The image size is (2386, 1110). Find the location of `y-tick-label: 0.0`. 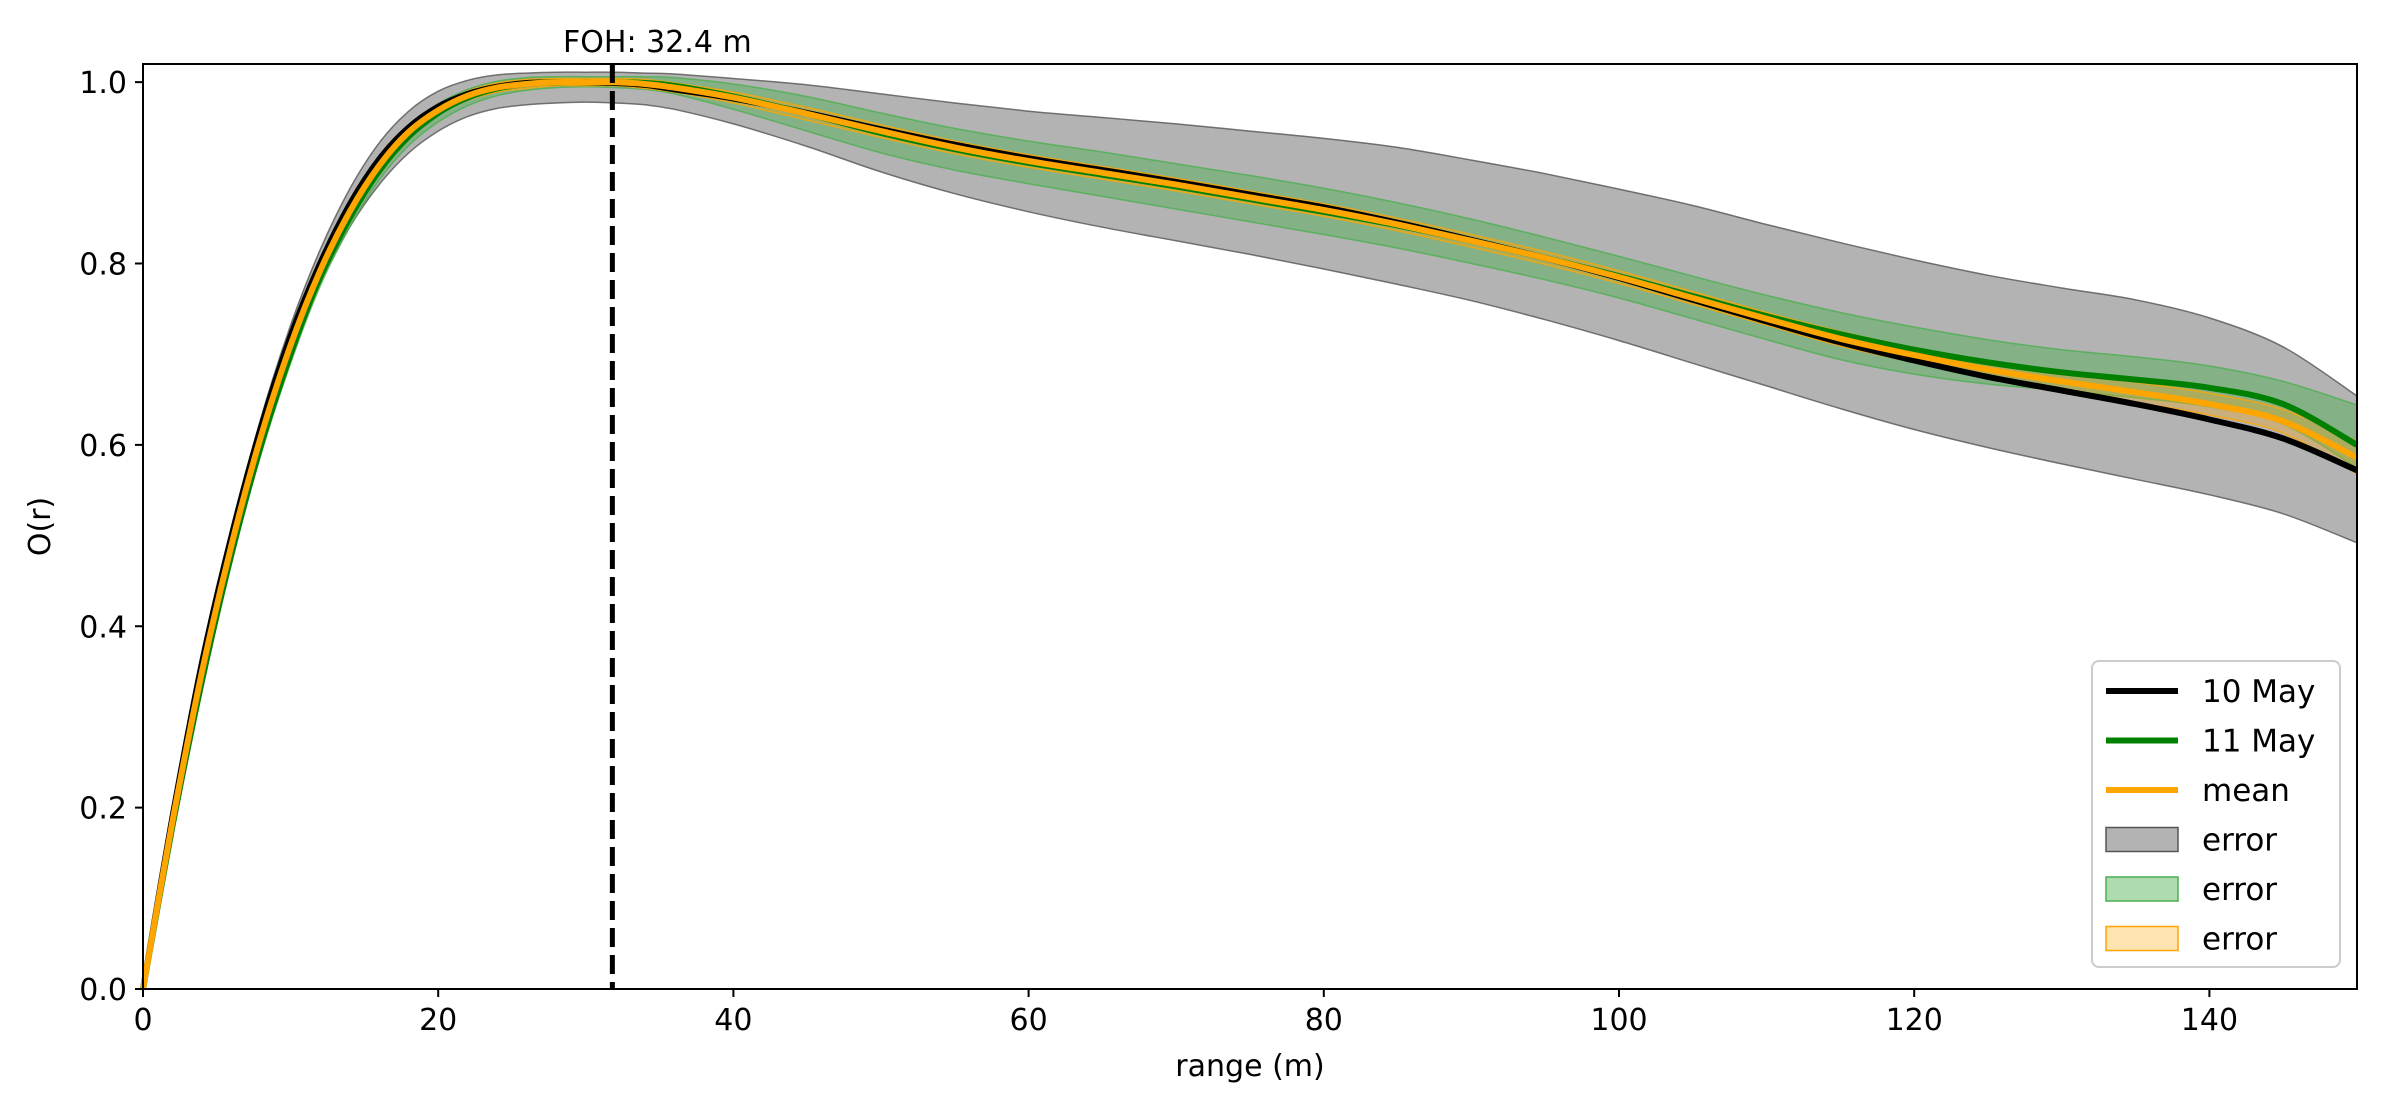

y-tick-label: 0.0 is located at coordinates (103, 990).